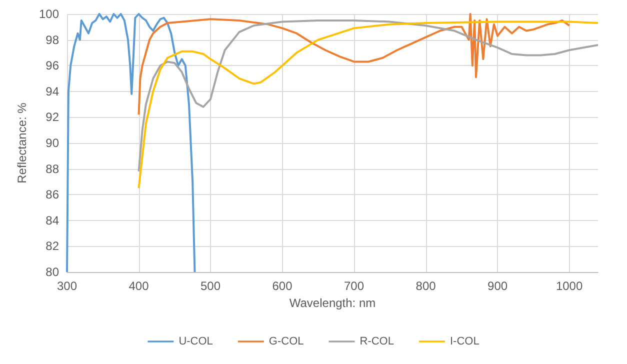 This screenshot has height=364, width=627. I want to click on legend-label: R-COL, so click(377, 342).